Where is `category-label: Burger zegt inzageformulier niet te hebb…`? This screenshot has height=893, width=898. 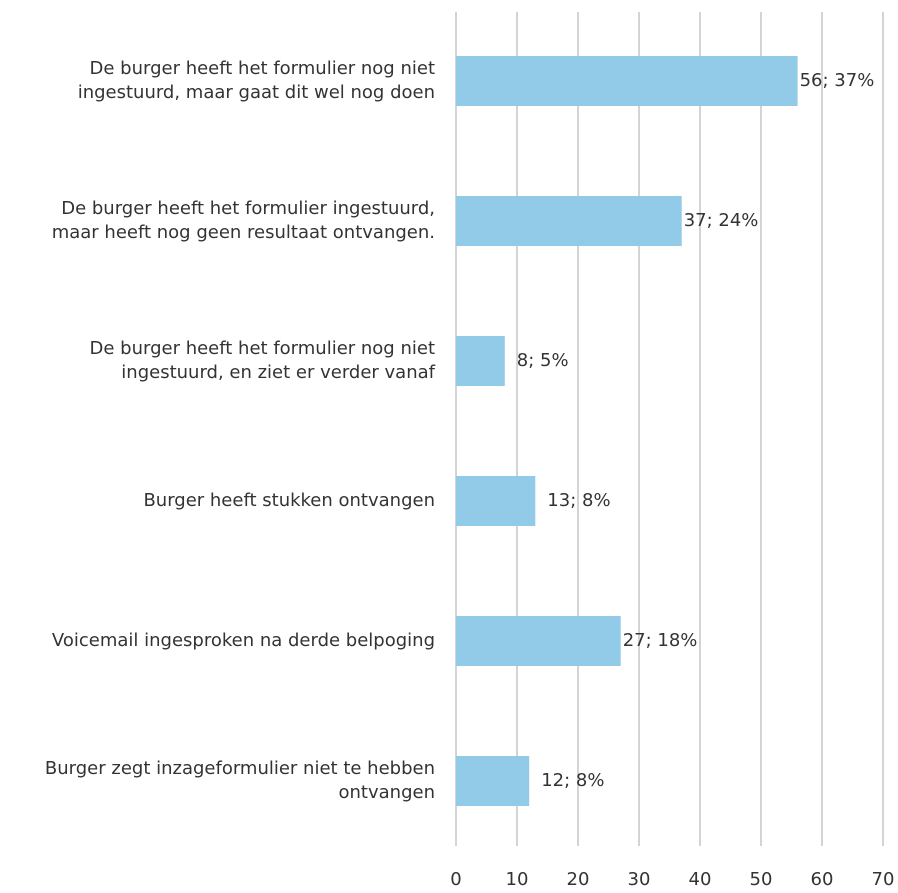
category-label: Burger zegt inzageformulier niet te hebb… is located at coordinates (240, 768).